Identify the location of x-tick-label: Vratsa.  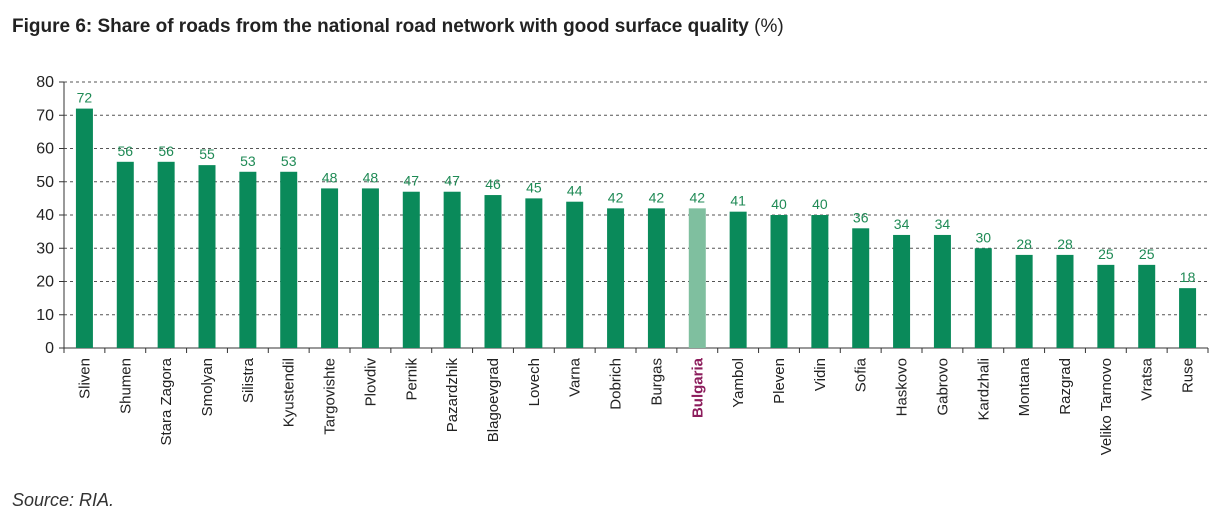
(1147, 378).